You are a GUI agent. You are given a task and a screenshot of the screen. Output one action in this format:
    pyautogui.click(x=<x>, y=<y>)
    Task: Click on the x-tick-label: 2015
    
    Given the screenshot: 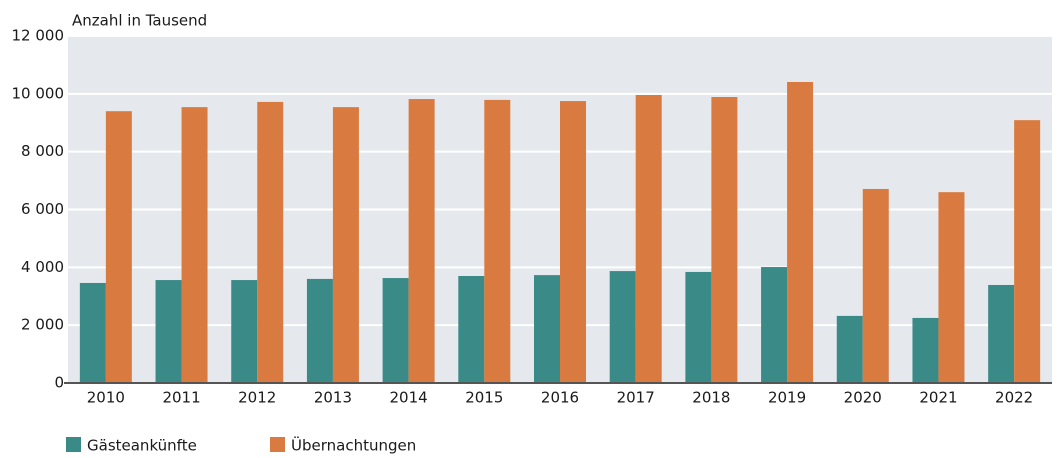 What is the action you would take?
    pyautogui.click(x=484, y=398)
    